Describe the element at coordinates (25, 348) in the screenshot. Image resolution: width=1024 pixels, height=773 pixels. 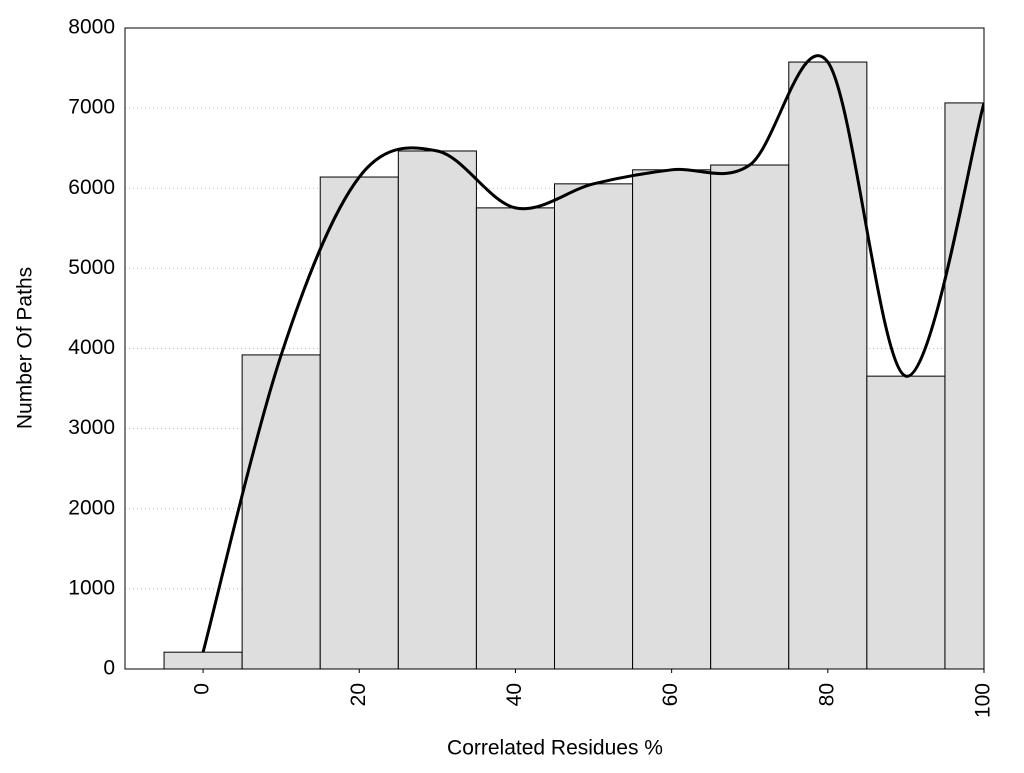
I see `y-axis-label: Number Of Paths` at that location.